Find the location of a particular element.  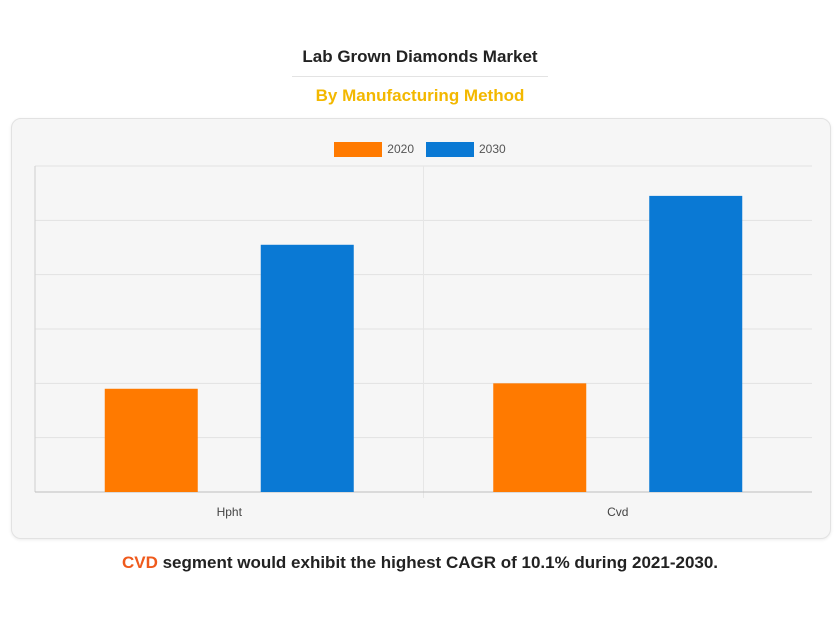

legend-swatch-2020 is located at coordinates (358, 149).